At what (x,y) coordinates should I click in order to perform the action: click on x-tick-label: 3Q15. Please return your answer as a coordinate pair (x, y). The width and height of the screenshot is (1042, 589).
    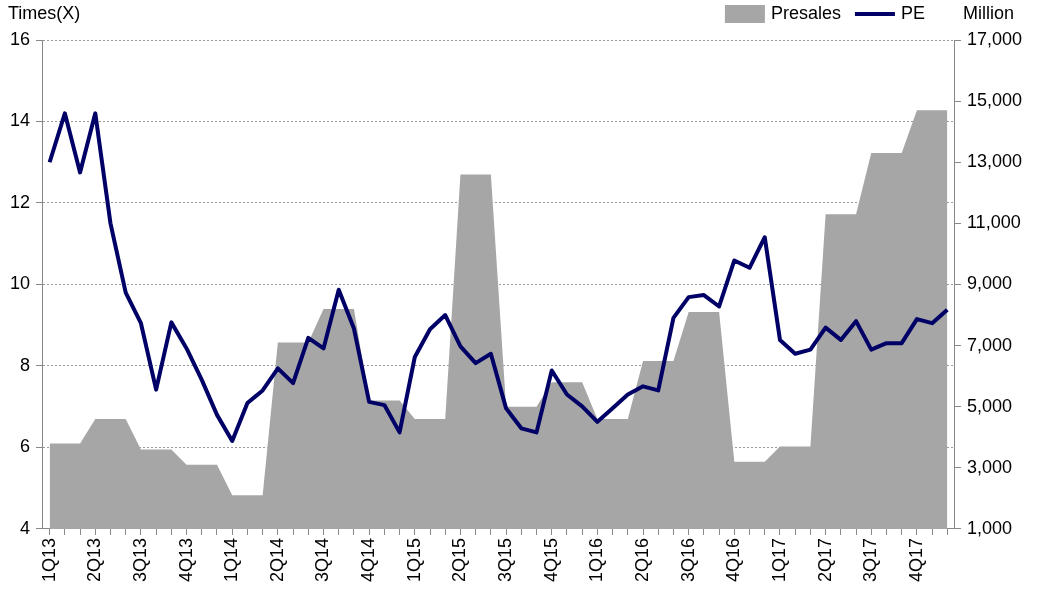
    Looking at the image, I should click on (505, 560).